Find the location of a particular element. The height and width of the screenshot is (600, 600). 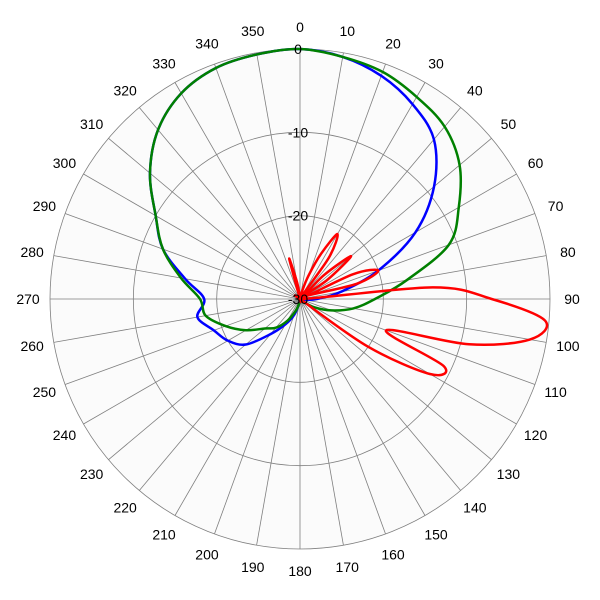

angle-label-250: 250 is located at coordinates (45, 392).